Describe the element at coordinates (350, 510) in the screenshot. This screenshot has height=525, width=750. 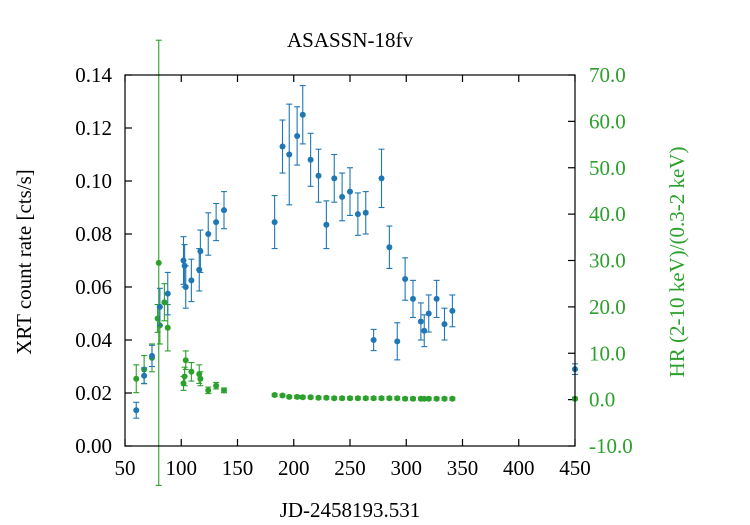
I see `x-axis-label: JD-2458193.531` at that location.